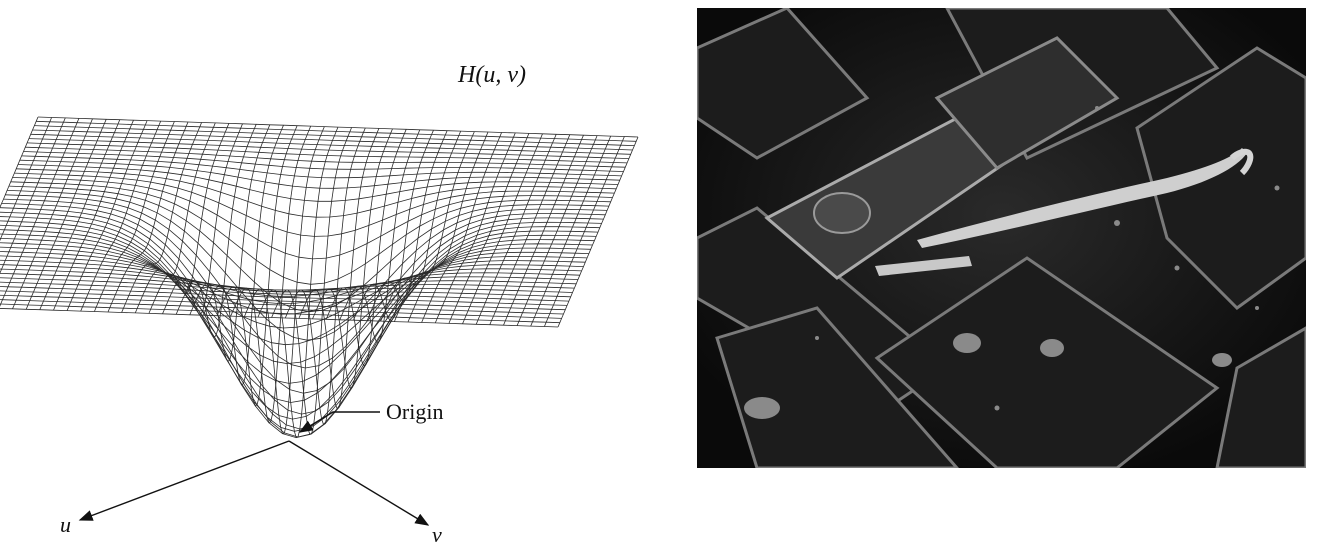 The height and width of the screenshot is (549, 1320). Describe the element at coordinates (65, 524) in the screenshot. I see `u-axis-label: u` at that location.